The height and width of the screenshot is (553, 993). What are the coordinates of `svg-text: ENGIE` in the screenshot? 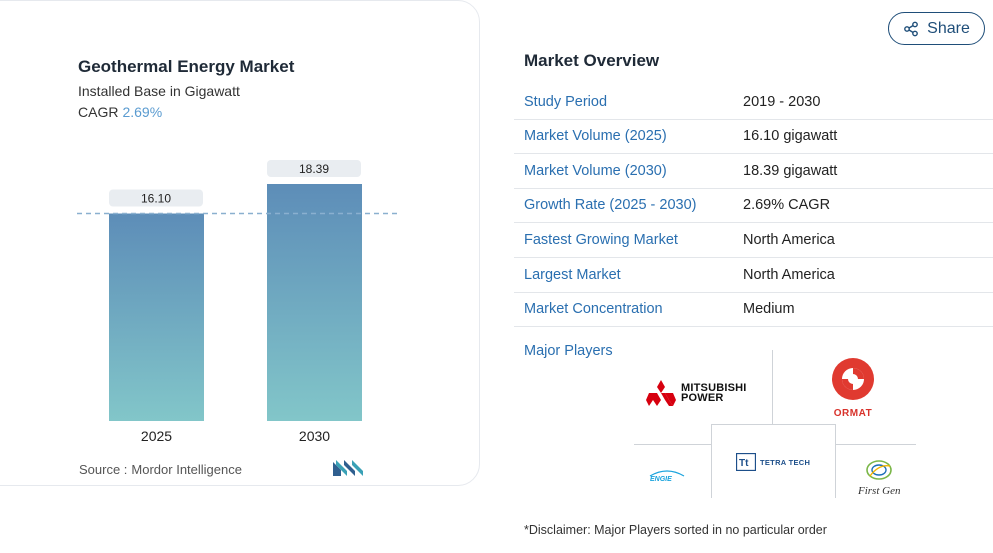 It's located at (661, 479).